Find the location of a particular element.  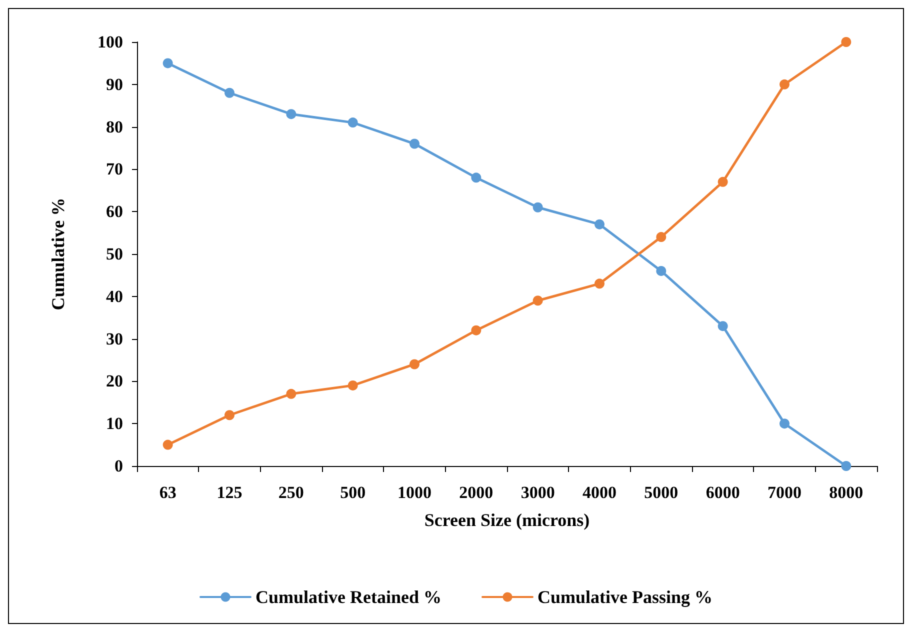

y-tick-label: 90 is located at coordinates (114, 84).